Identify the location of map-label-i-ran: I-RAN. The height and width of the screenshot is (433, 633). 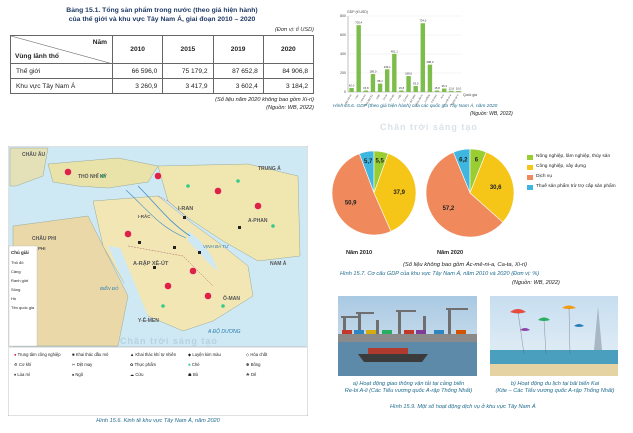
(186, 209).